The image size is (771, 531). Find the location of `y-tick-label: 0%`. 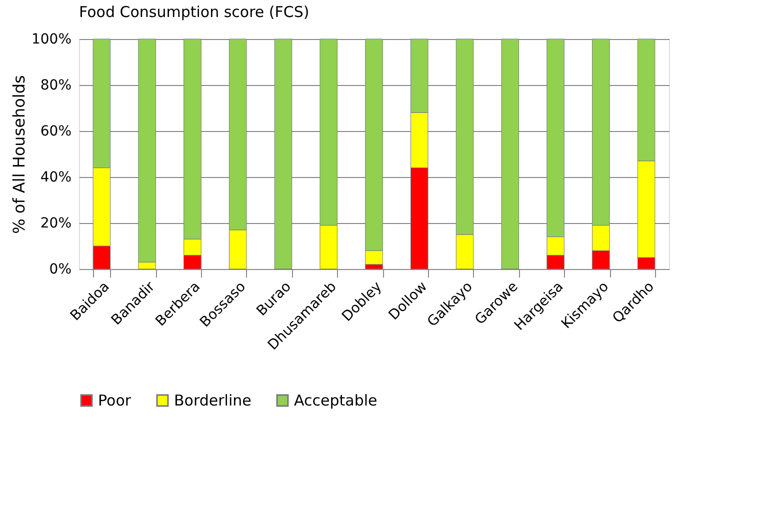

y-tick-label: 0% is located at coordinates (60, 270).